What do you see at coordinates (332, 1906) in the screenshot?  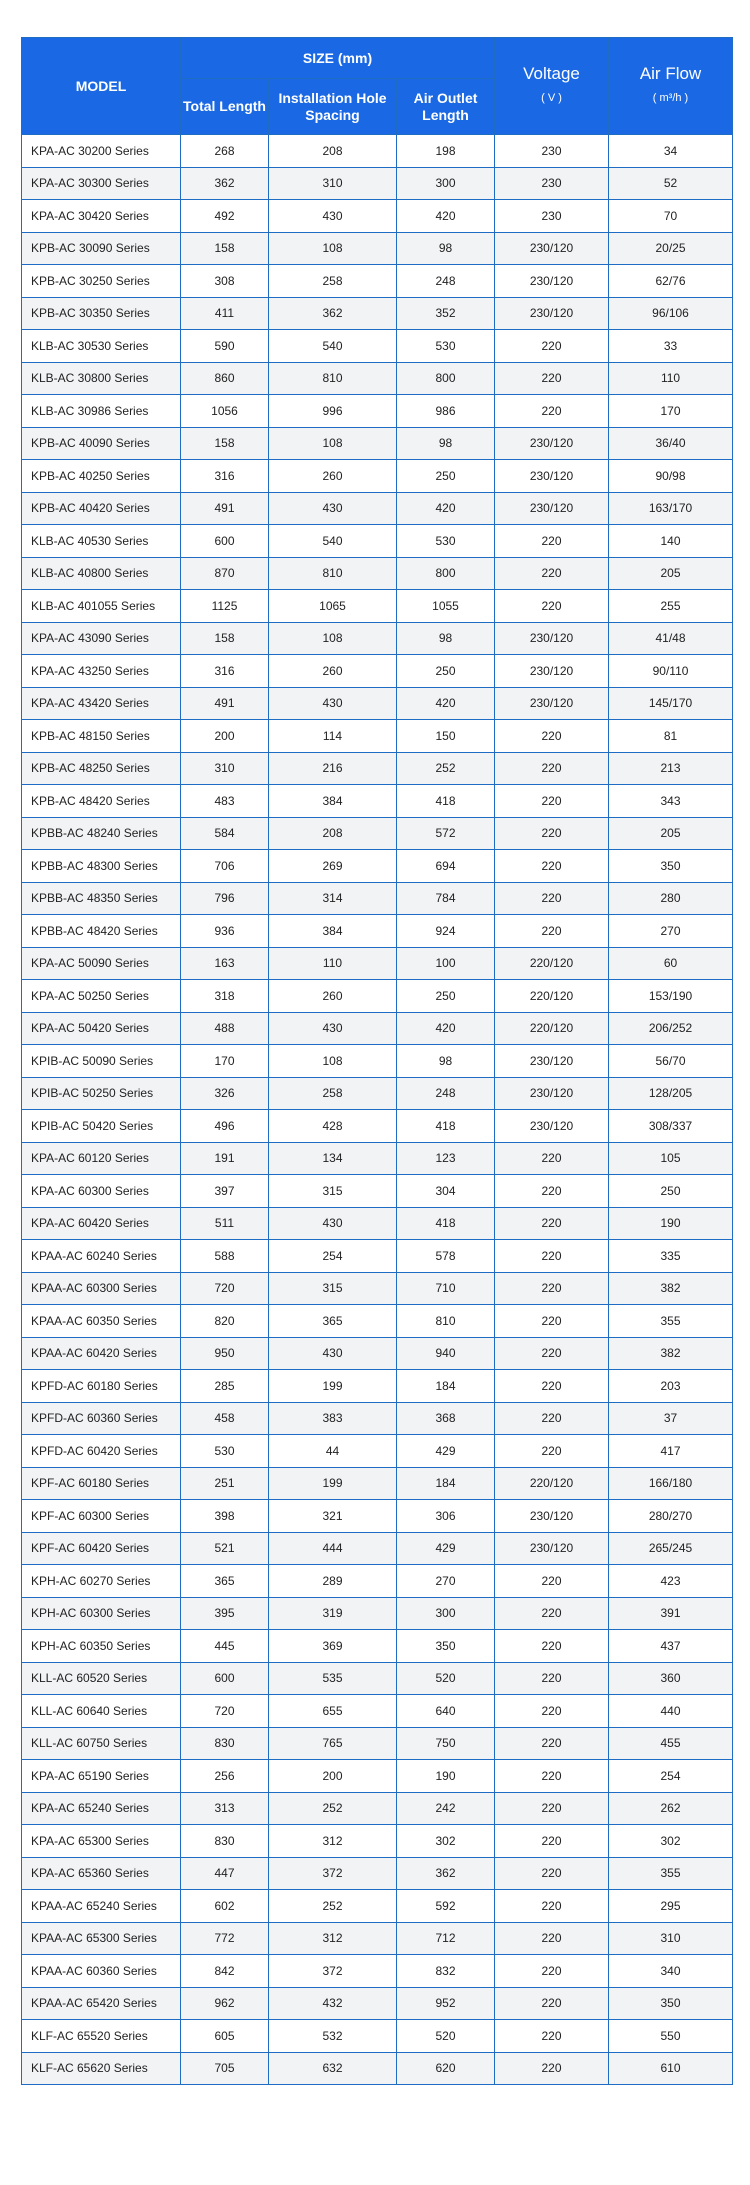 I see `cell-hole-spacing: 252` at bounding box center [332, 1906].